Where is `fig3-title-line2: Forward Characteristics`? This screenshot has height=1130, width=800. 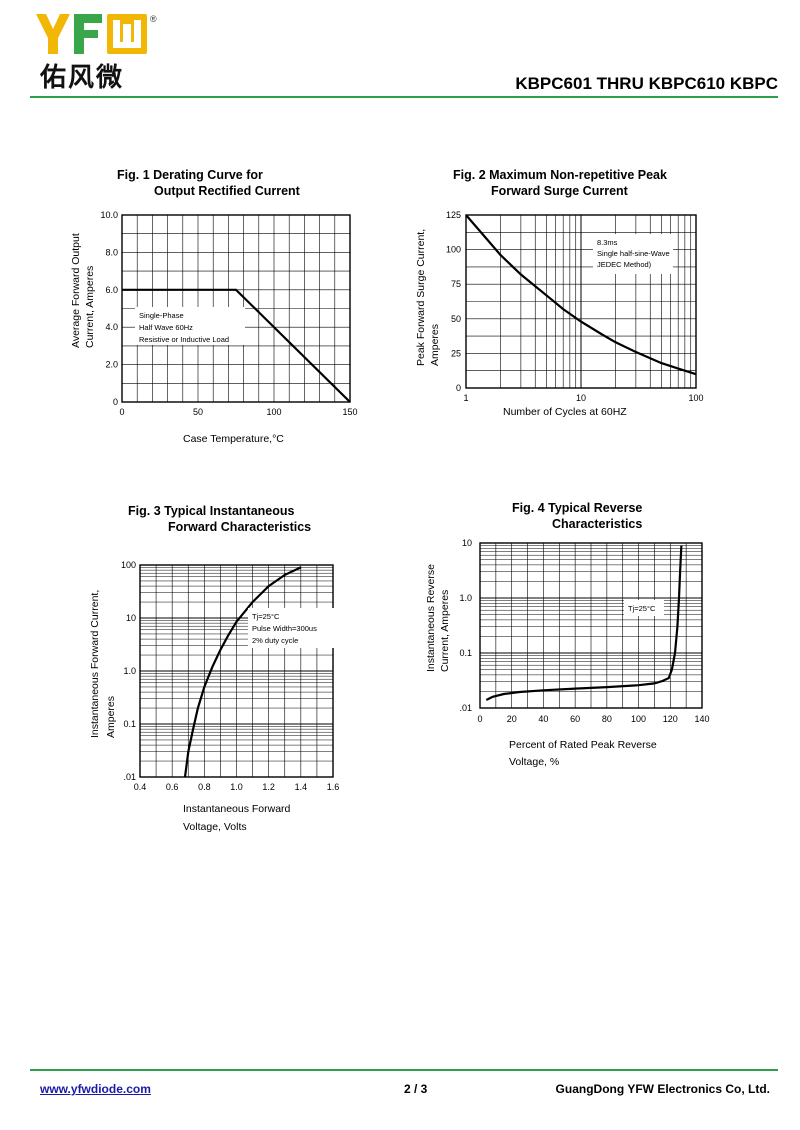 fig3-title-line2: Forward Characteristics is located at coordinates (239, 527).